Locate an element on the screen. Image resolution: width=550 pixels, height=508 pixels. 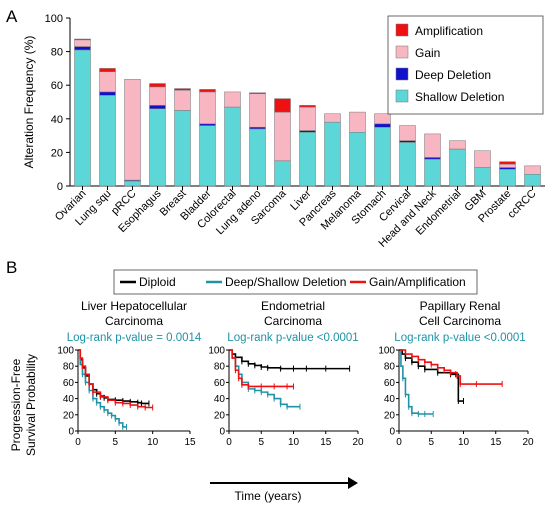
legend-swatch-gain is located at coordinates (402, 52).